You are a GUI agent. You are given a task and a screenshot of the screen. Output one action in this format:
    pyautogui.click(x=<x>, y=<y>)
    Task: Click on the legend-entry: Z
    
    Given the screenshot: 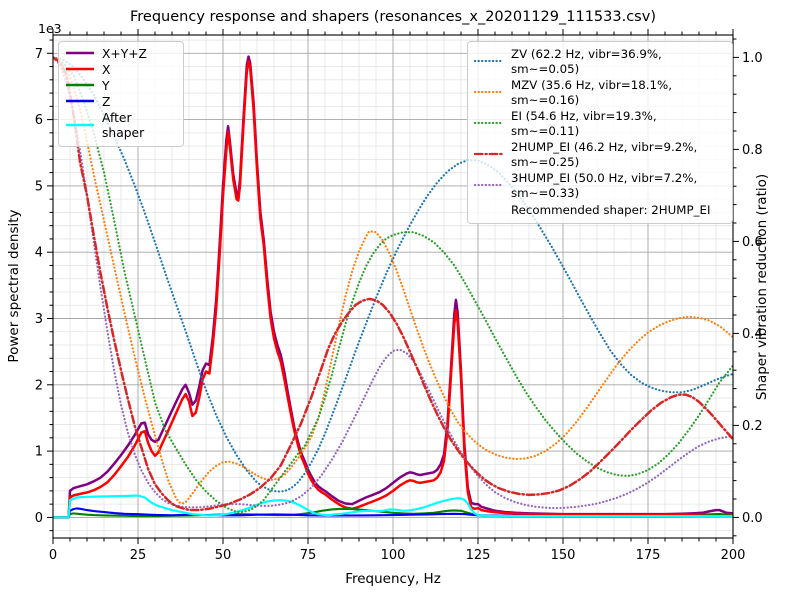 What is the action you would take?
    pyautogui.click(x=121, y=102)
    